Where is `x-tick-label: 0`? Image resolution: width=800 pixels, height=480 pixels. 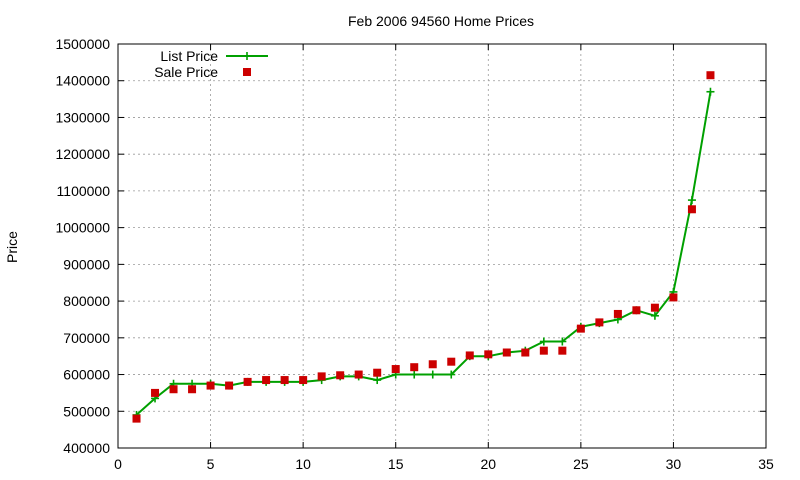 x-tick-label: 0 is located at coordinates (118, 464).